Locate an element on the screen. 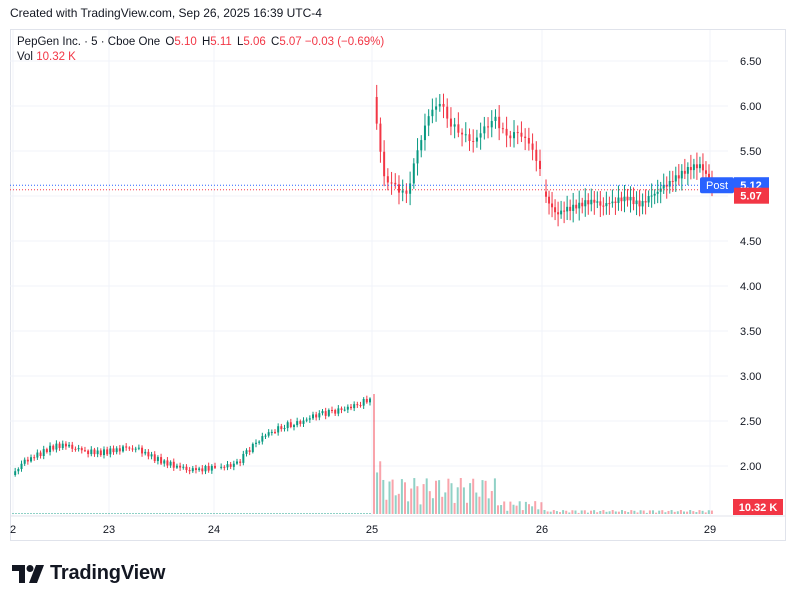 This screenshot has width=798, height=603. legend-volume-value: 10.32 K is located at coordinates (56, 57).